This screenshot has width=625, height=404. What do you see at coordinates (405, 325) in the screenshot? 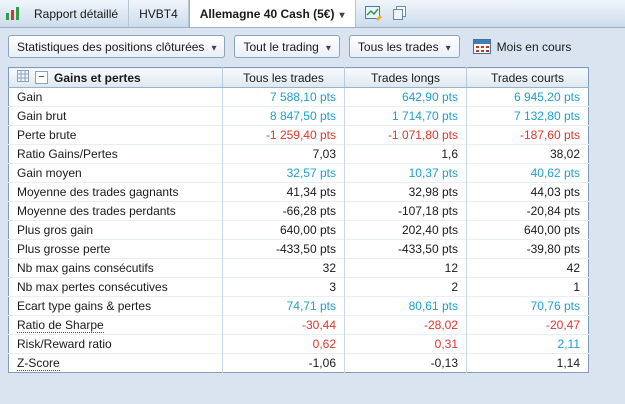
I see `cell-value: -28,02` at bounding box center [405, 325].